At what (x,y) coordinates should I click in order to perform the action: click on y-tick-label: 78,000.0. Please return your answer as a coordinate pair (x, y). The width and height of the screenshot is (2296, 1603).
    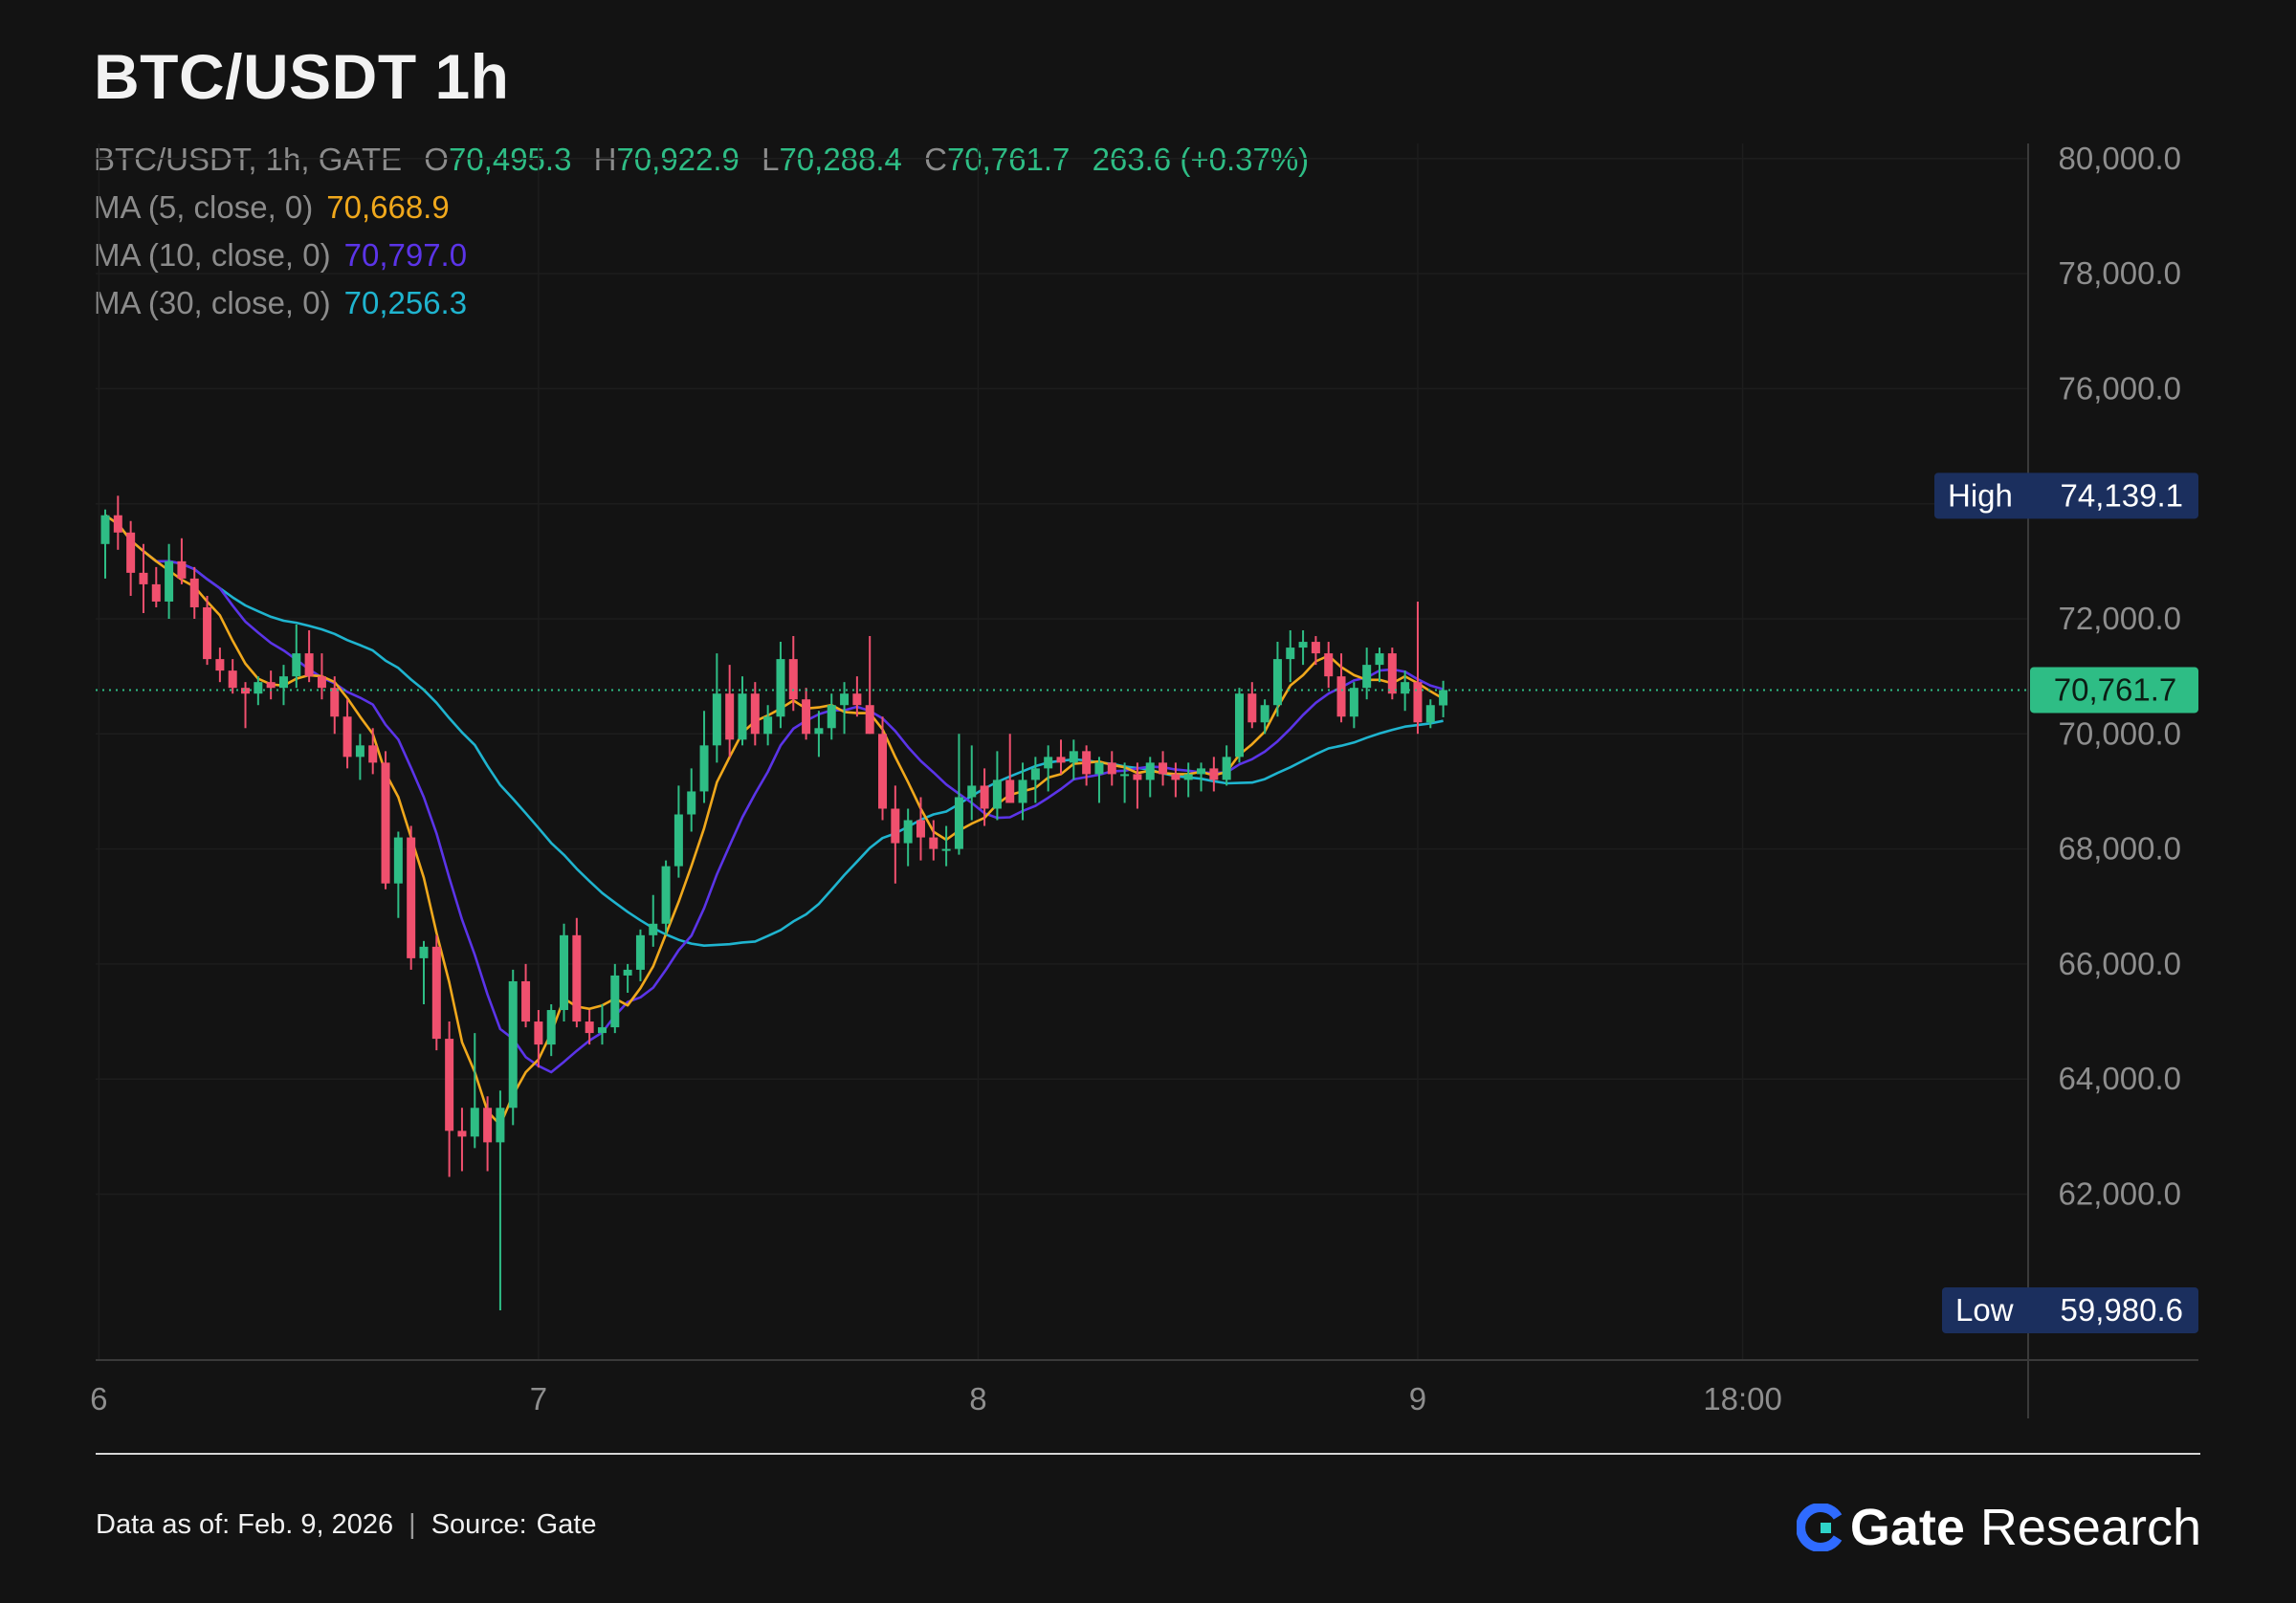
    Looking at the image, I should click on (2120, 273).